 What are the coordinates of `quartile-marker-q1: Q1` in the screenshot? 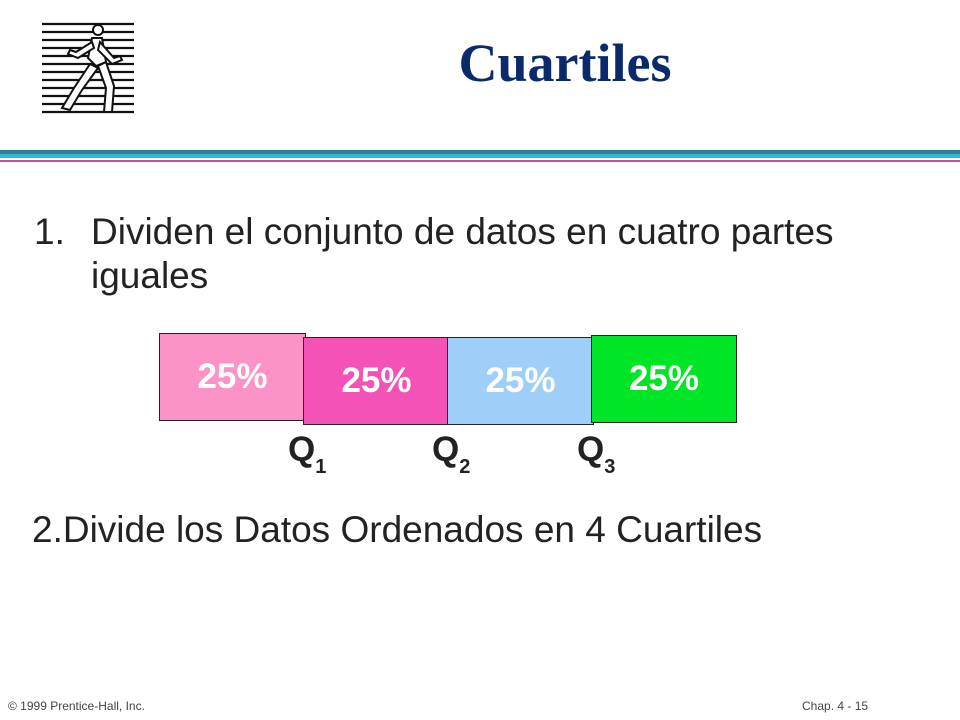 It's located at (307, 454).